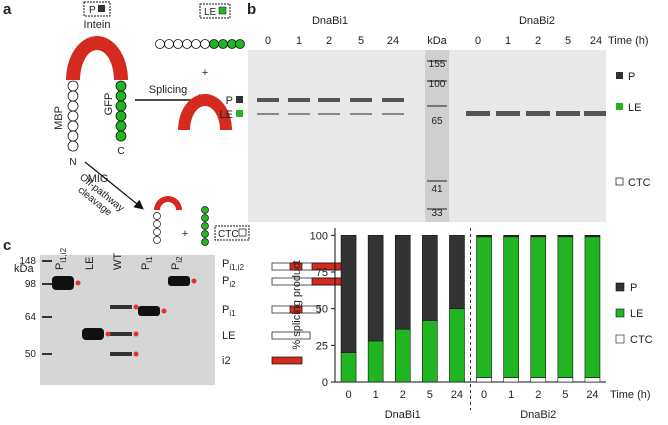  I want to click on legend-label: LE, so click(636, 314).